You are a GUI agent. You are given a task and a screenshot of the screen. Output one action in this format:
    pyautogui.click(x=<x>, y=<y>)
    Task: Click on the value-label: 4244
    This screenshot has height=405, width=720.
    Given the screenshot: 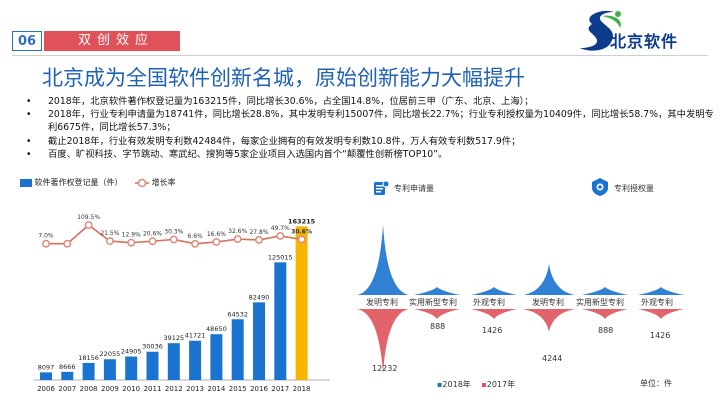 What is the action you would take?
    pyautogui.click(x=552, y=358)
    